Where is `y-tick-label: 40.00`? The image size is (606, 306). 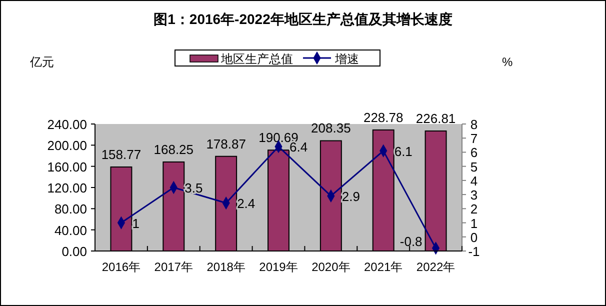
y-tick-label: 40.00 is located at coordinates (70, 230).